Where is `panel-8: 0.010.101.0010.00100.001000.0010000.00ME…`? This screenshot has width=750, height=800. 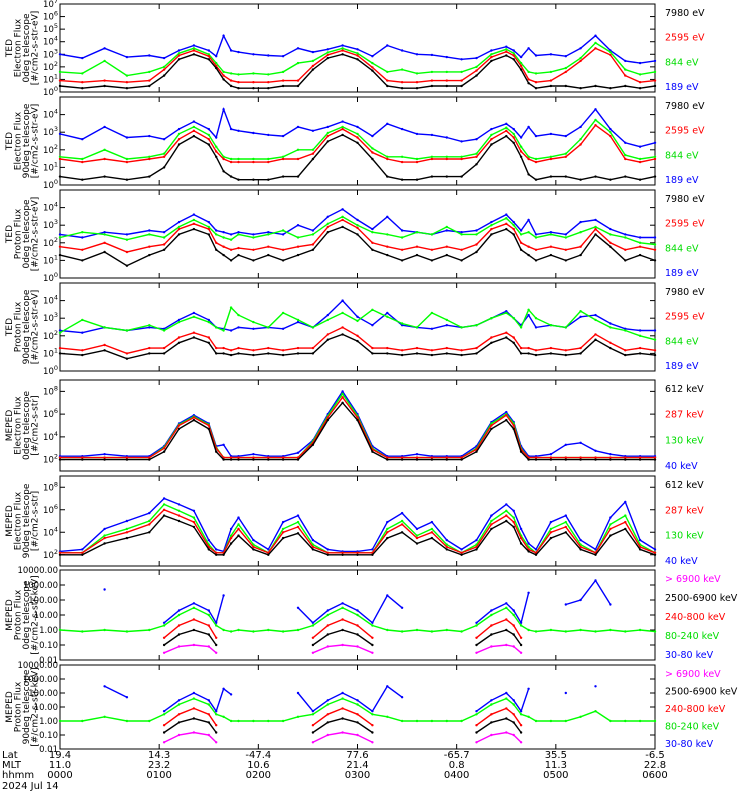 panel-8: 0.010.101.0010.00100.001000.0010000.00ME… is located at coordinates (371, 708).